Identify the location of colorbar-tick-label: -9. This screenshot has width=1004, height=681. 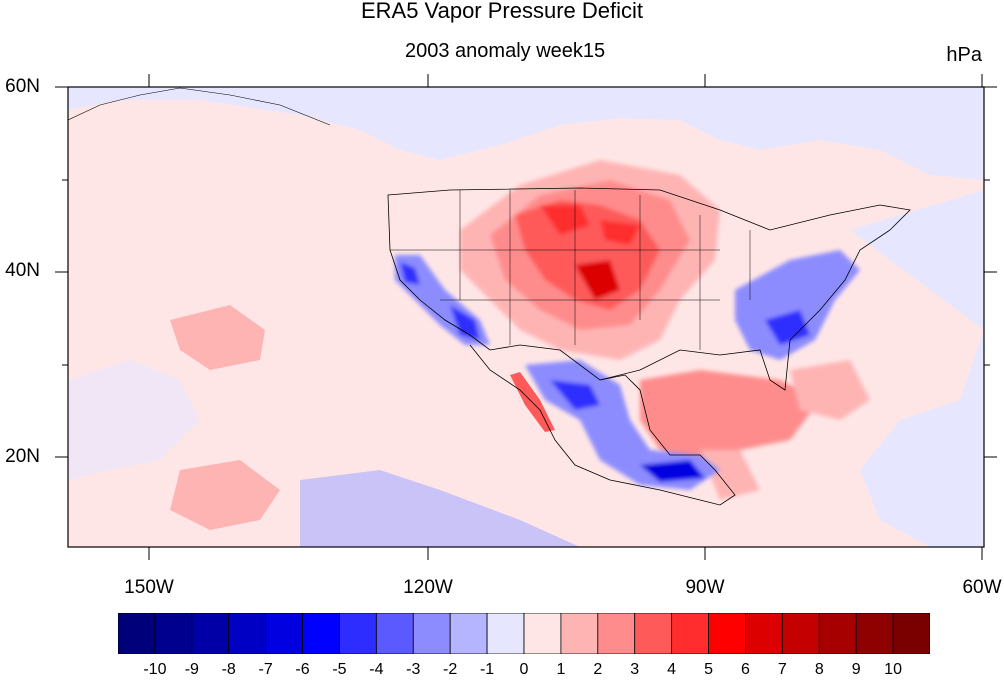
(191, 669).